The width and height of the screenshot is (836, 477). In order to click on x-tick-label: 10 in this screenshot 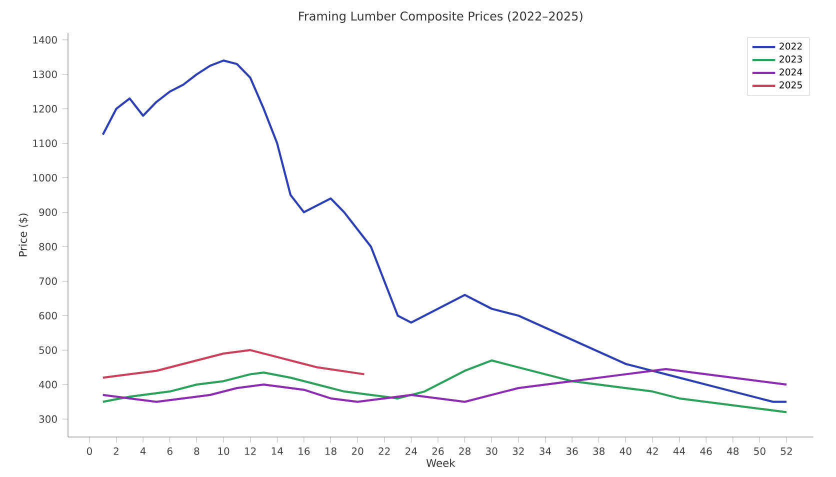, I will do `click(224, 451)`.